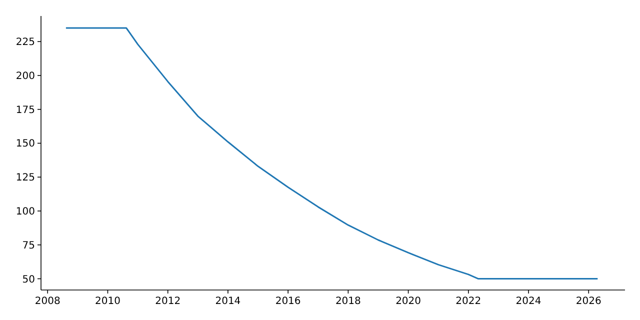  Describe the element at coordinates (107, 301) in the screenshot. I see `x-tick-label: 2010` at that location.